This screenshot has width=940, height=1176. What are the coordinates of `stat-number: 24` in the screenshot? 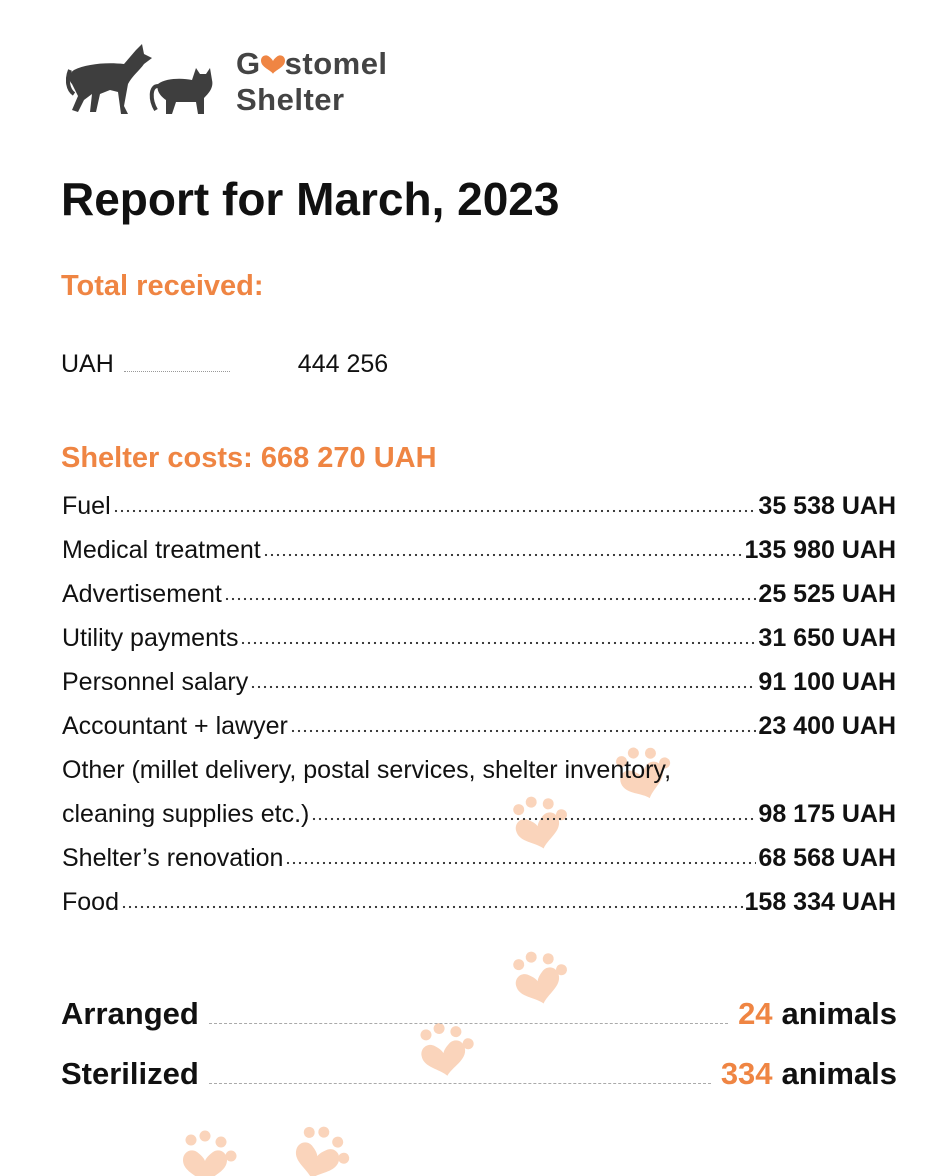 It's located at (755, 1013).